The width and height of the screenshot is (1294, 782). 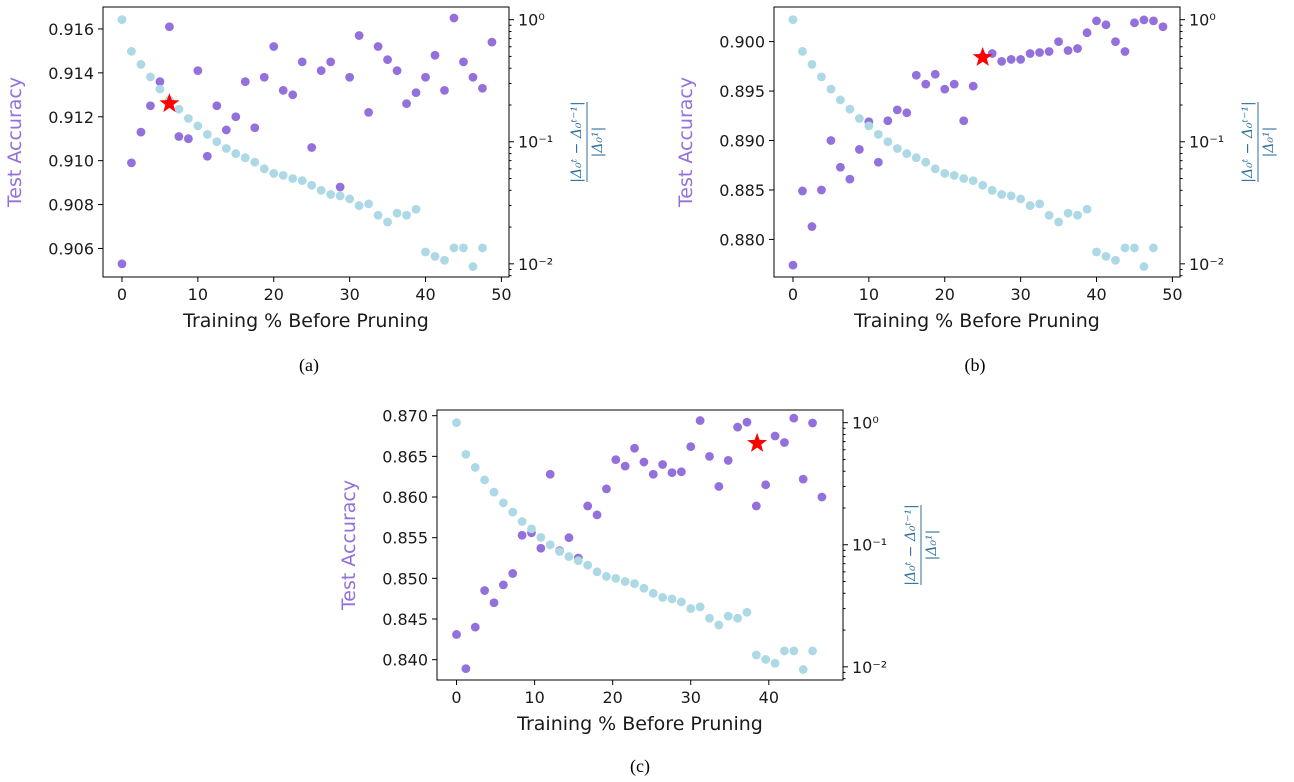 I want to click on svg-text: |Δ₀ᵗ − Δ₀ᵗ⁻¹|, so click(x=1248, y=141).